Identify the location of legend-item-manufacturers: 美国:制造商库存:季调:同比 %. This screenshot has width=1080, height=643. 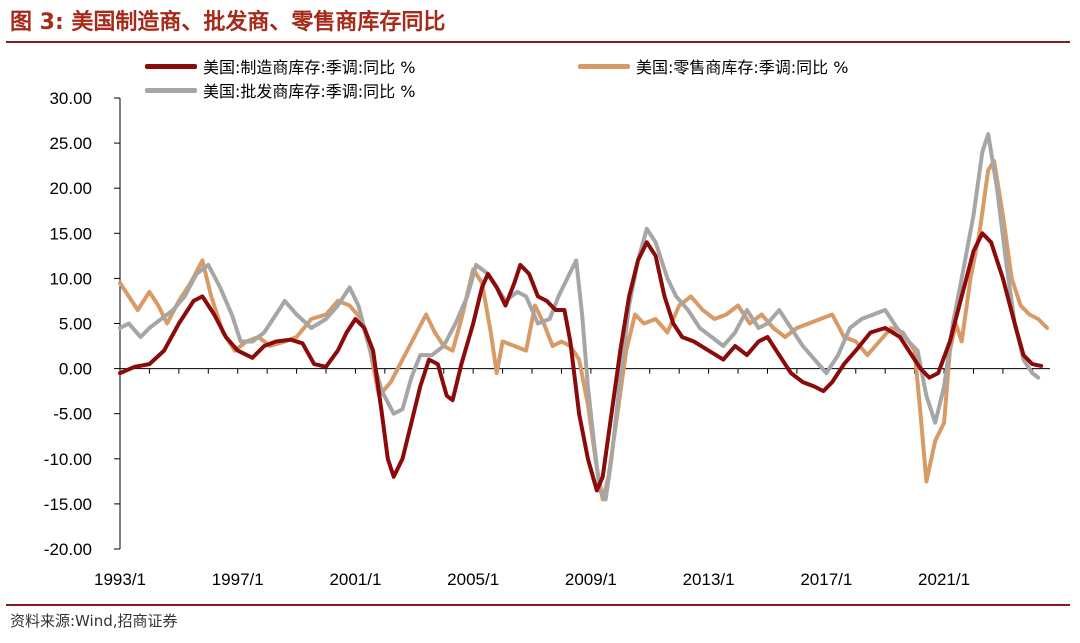
(280, 66).